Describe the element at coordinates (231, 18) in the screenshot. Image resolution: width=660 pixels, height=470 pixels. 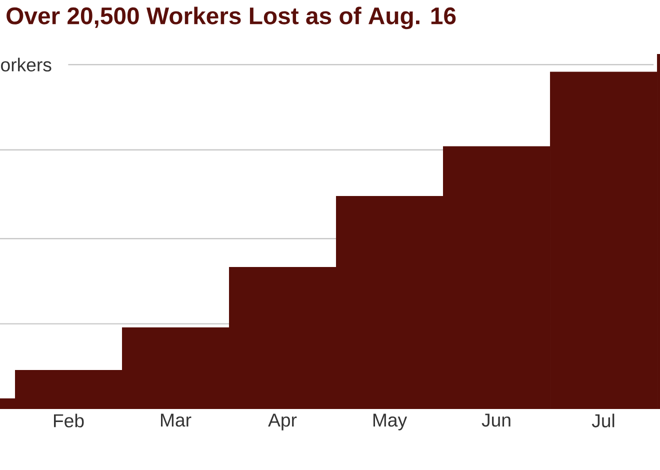
I see `chart-title: Over 20,500 Workers Lost as of Aug. 16` at that location.